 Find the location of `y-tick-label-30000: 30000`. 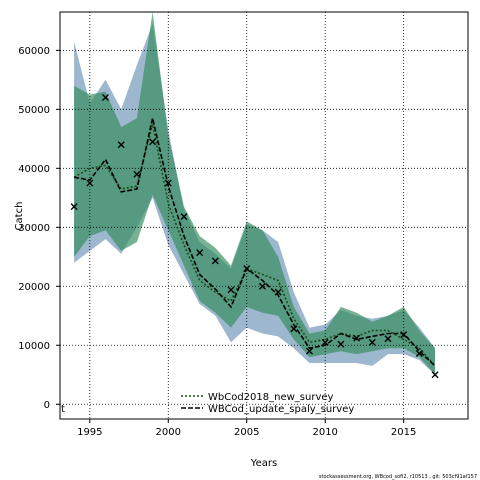

y-tick-label-30000: 30000 is located at coordinates (34, 228).